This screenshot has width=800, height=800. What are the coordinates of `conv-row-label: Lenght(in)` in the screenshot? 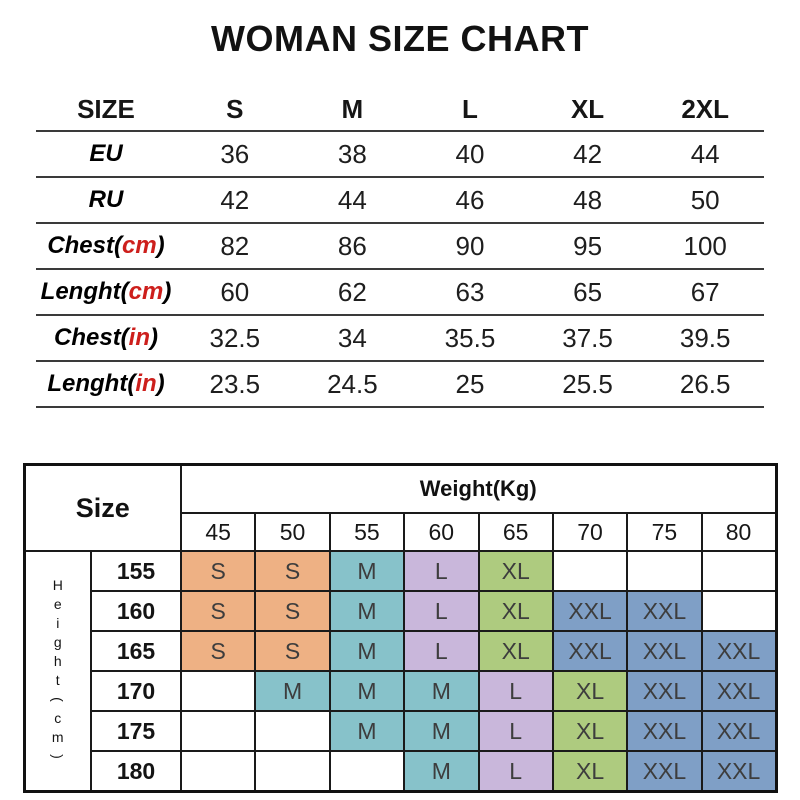 It's located at (106, 384).